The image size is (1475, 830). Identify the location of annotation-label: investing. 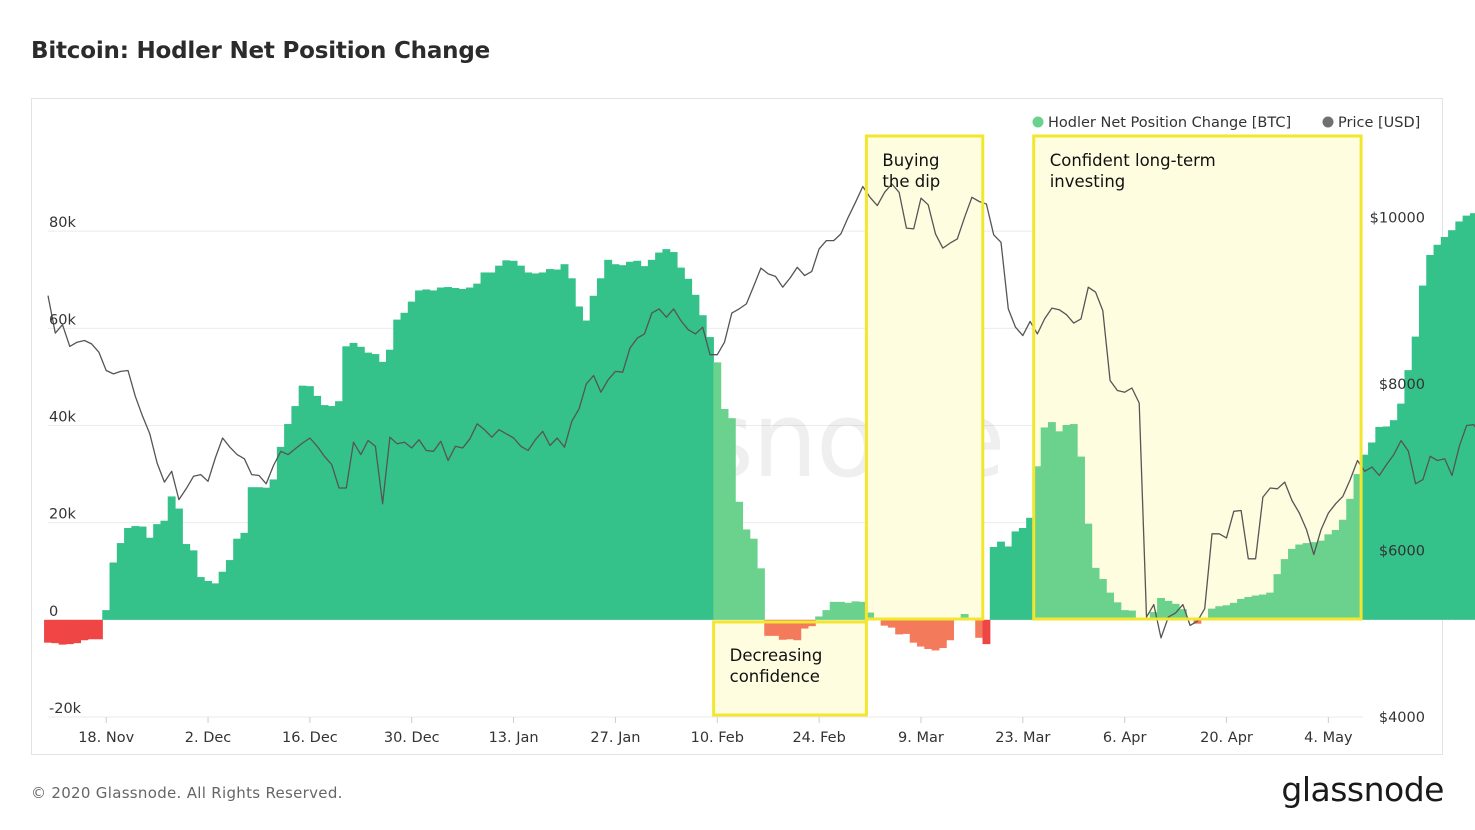
(1088, 181).